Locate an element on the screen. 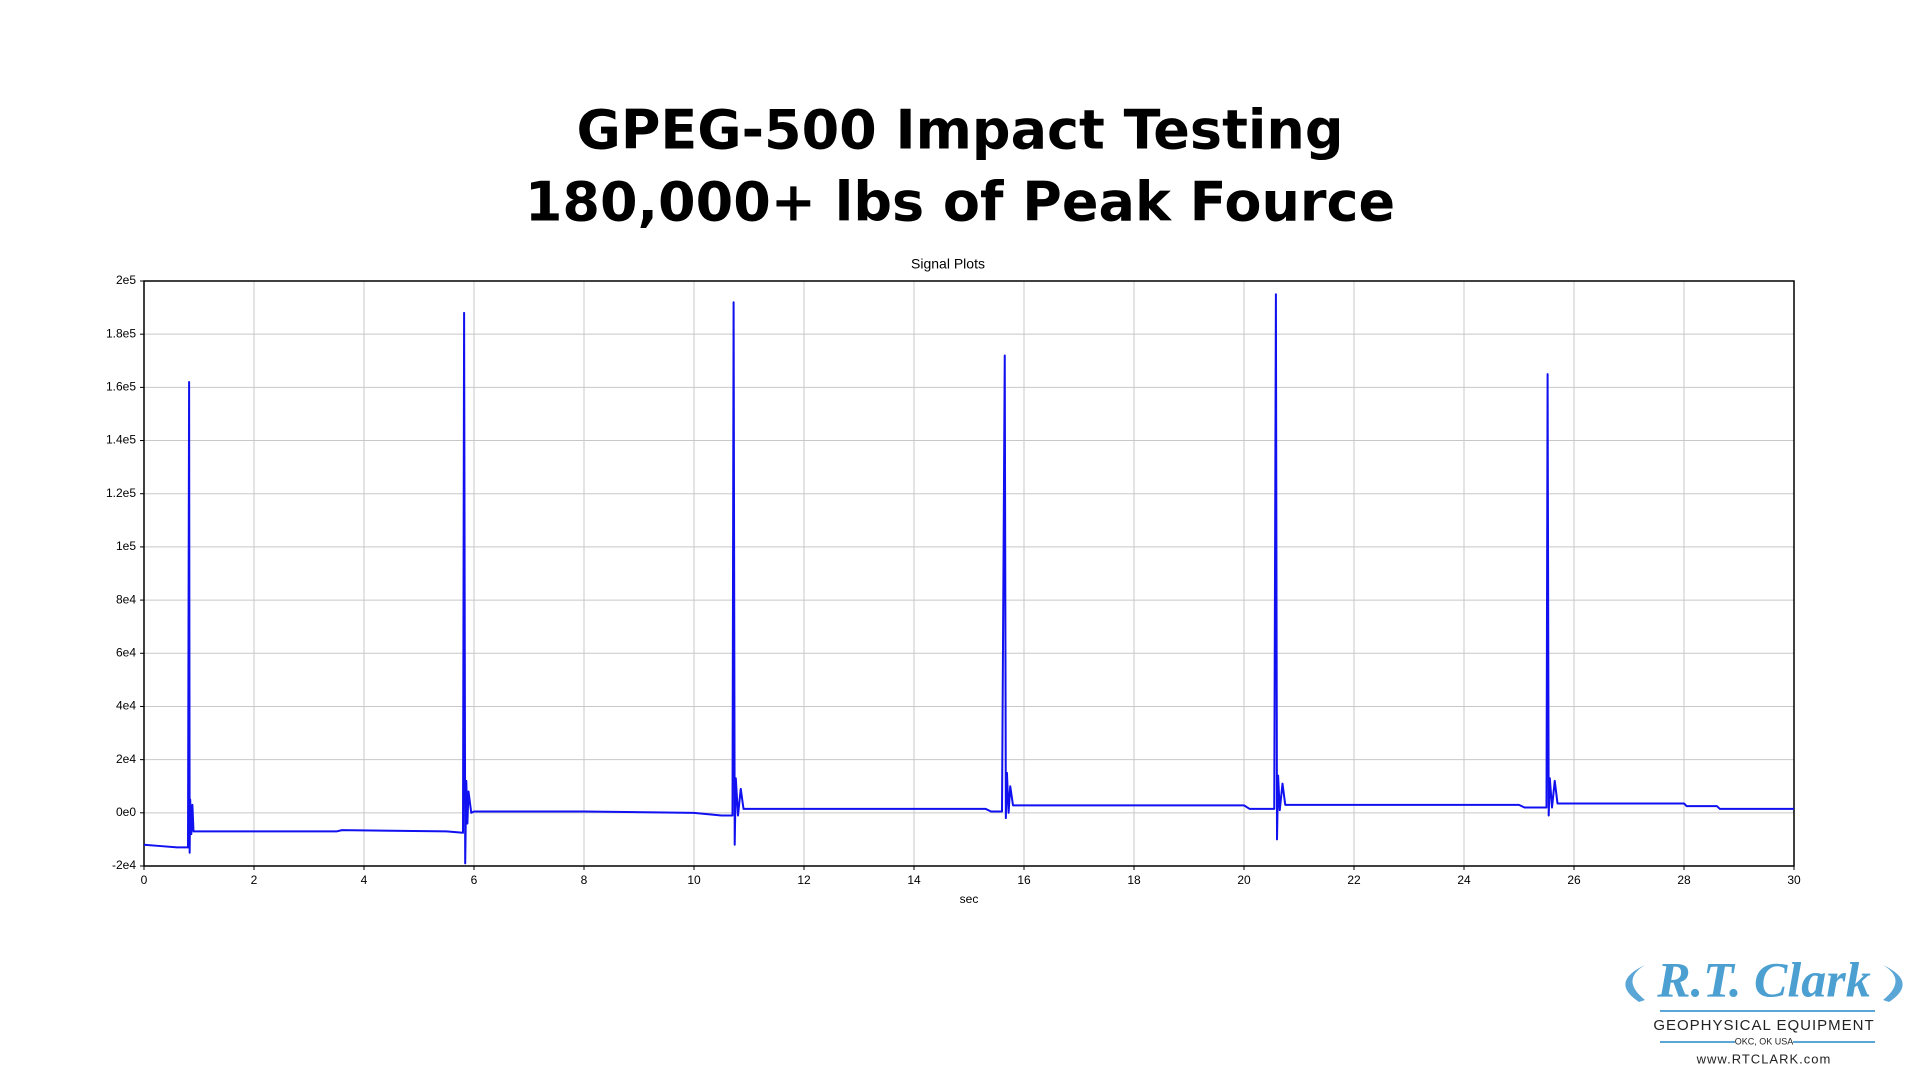 This screenshot has width=1920, height=1080. plot-title: Signal Plots is located at coordinates (948, 264).